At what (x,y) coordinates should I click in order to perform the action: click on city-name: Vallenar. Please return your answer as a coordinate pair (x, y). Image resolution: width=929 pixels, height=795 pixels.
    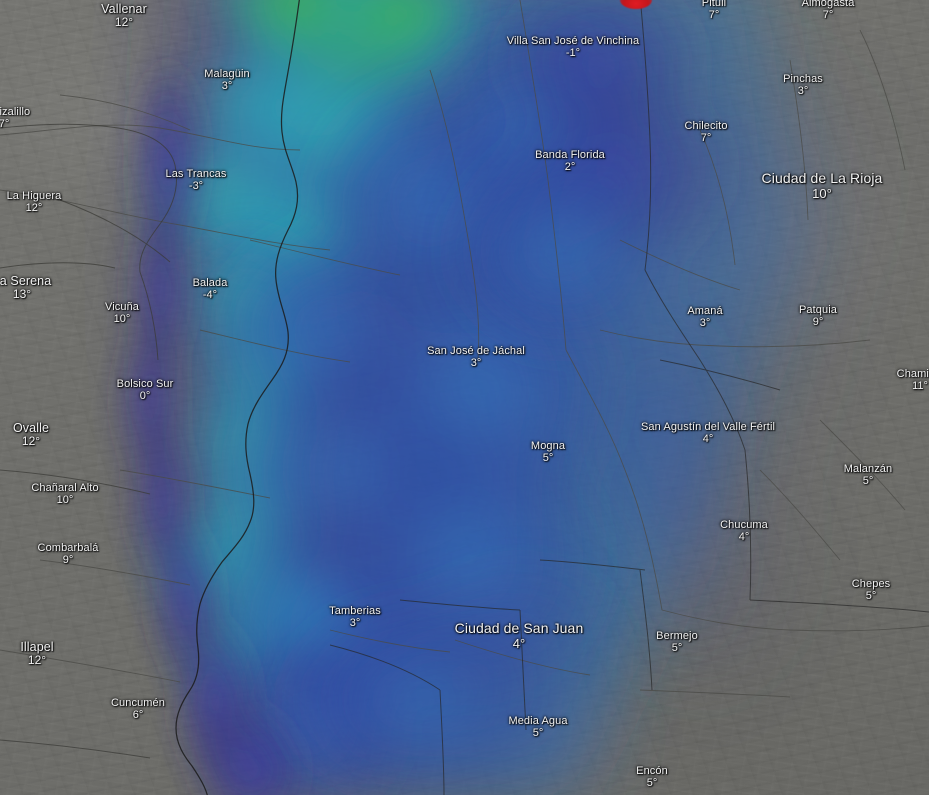
    Looking at the image, I should click on (124, 9).